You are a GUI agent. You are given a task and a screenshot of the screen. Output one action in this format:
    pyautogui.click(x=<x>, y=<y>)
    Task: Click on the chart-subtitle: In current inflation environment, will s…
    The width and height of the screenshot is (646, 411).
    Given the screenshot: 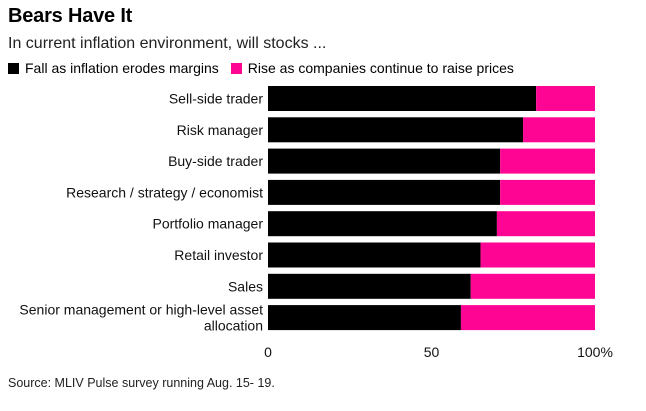 What is the action you would take?
    pyautogui.click(x=167, y=43)
    